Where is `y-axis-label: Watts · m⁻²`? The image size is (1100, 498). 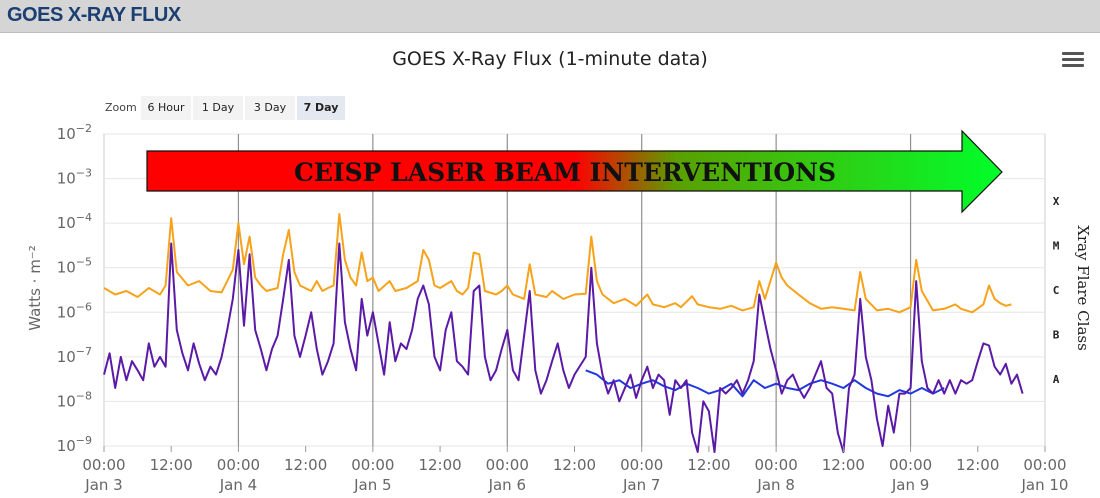
y-axis-label: Watts · m⁻² is located at coordinates (35, 288).